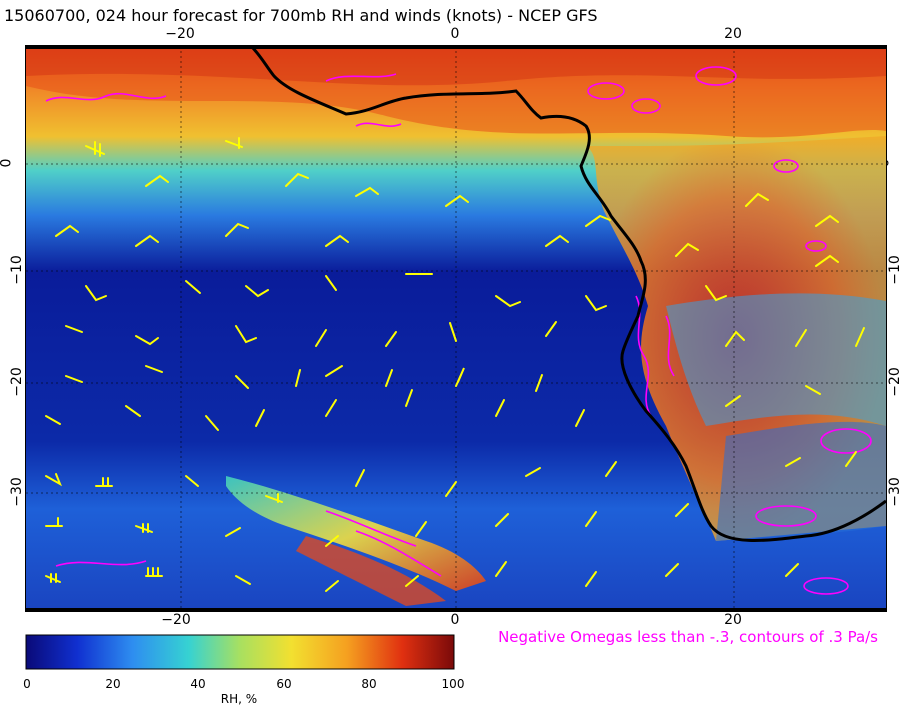 The height and width of the screenshot is (714, 906). I want to click on lat-tick-right-3: −20, so click(894, 382).